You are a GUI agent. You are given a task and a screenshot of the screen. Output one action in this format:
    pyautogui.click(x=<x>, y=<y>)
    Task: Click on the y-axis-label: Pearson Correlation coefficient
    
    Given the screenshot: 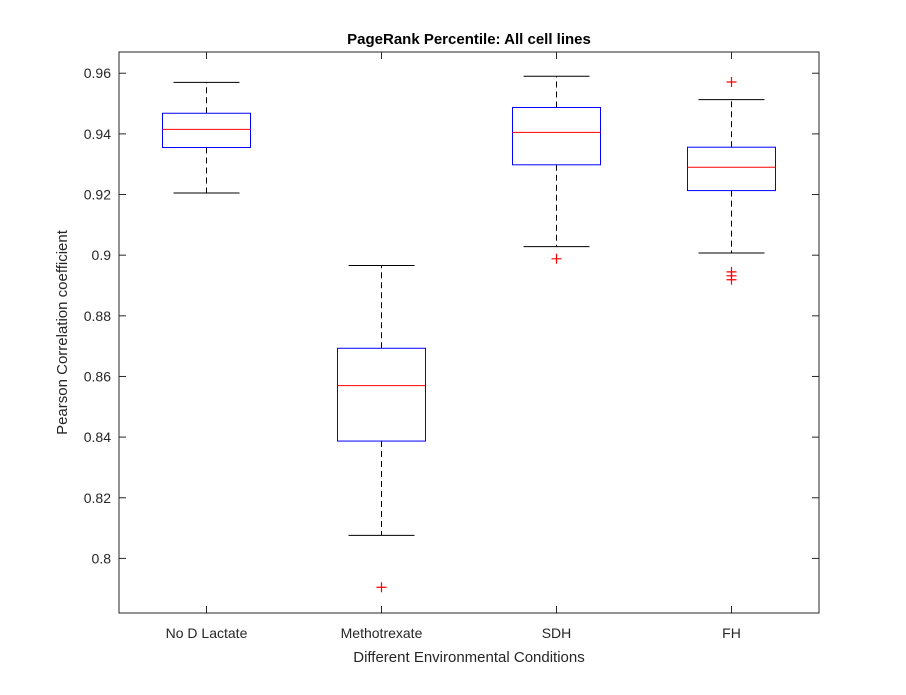 What is the action you would take?
    pyautogui.click(x=62, y=332)
    